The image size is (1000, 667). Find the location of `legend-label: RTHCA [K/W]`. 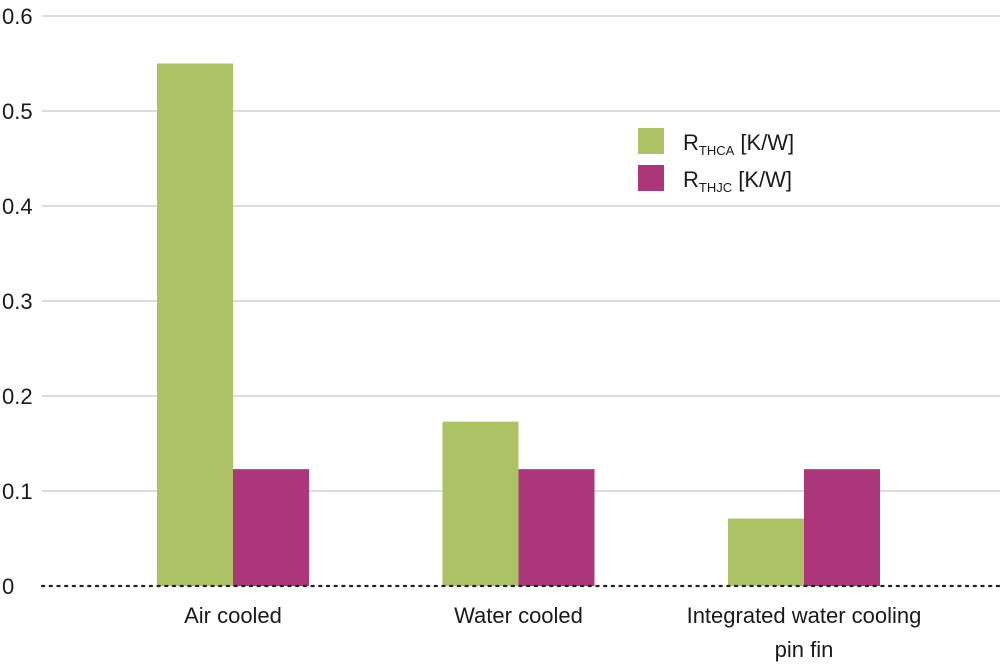

legend-label: RTHCA [K/W] is located at coordinates (738, 144).